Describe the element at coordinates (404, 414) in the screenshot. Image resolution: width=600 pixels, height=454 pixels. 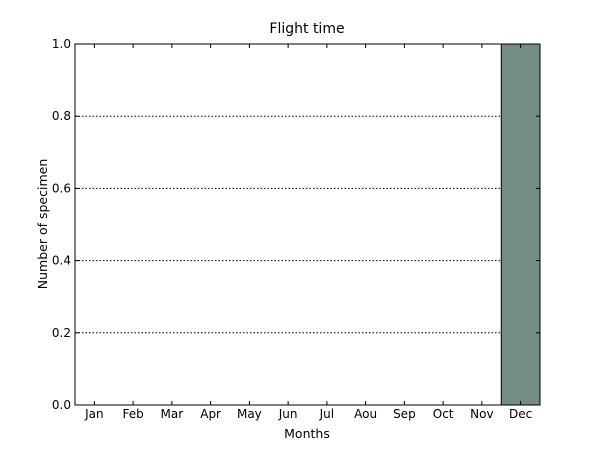
I see `x-tick-label: Sep` at that location.